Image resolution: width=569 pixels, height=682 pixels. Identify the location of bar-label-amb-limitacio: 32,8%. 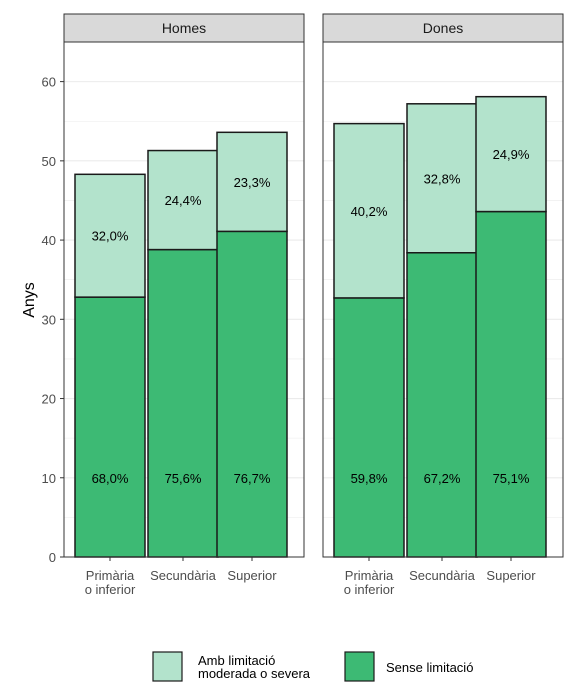
(442, 178).